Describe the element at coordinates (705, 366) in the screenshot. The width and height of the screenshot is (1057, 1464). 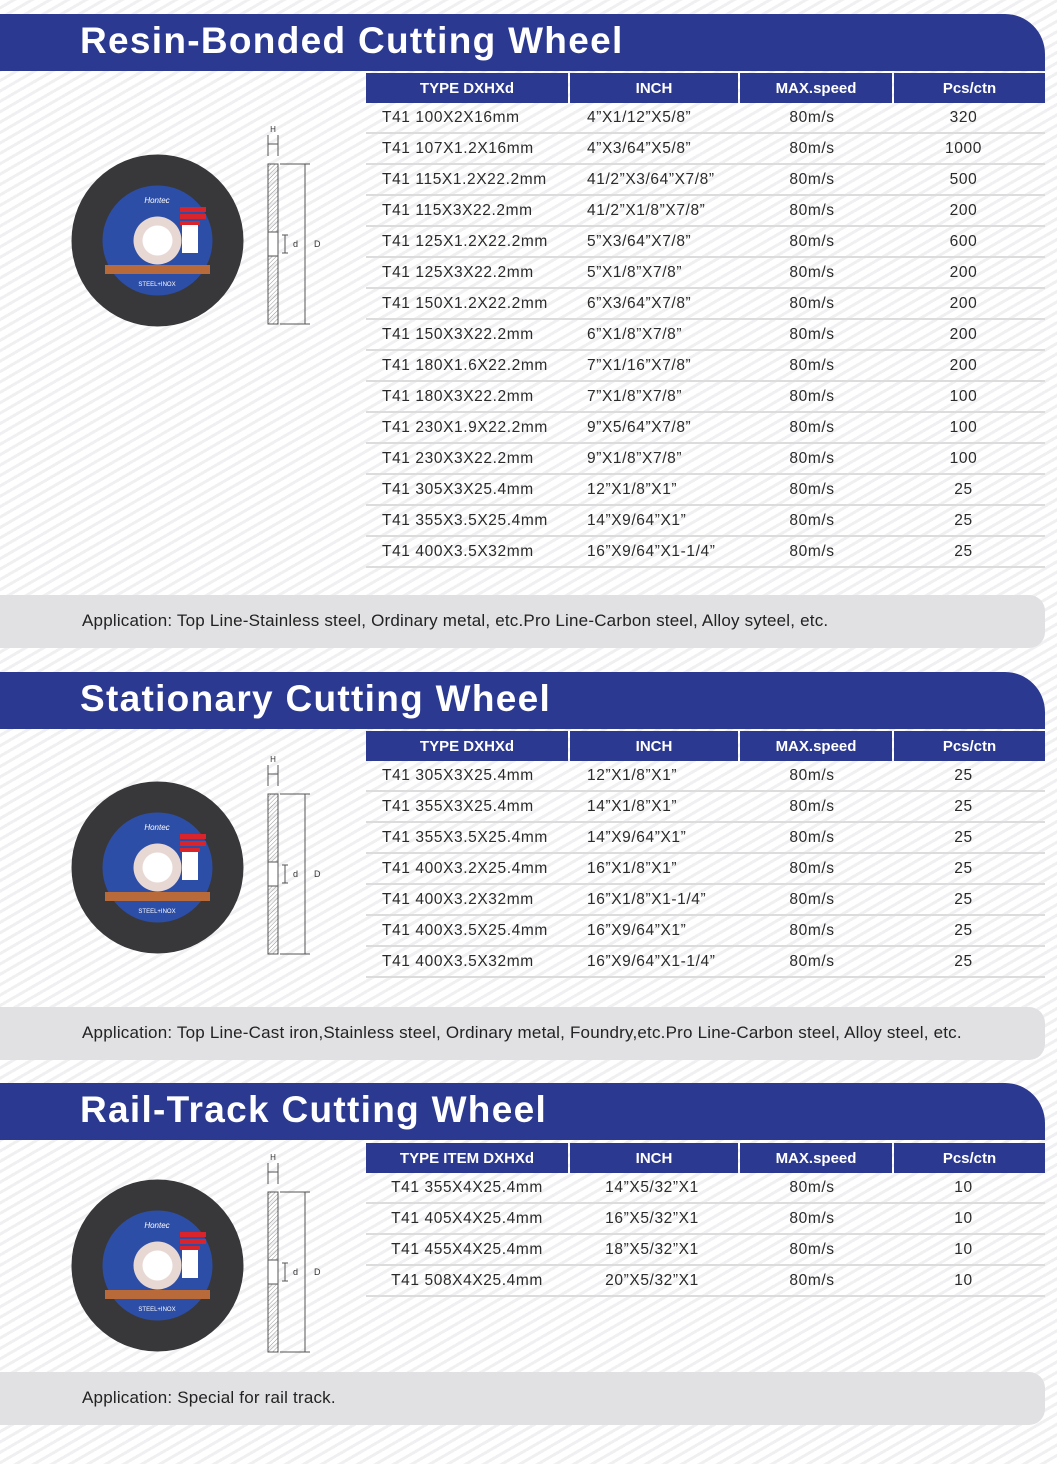
I see `table-row: T41 180X1.6X22.2mm 7”X1/16”X7/8” 80m/s 200` at that location.